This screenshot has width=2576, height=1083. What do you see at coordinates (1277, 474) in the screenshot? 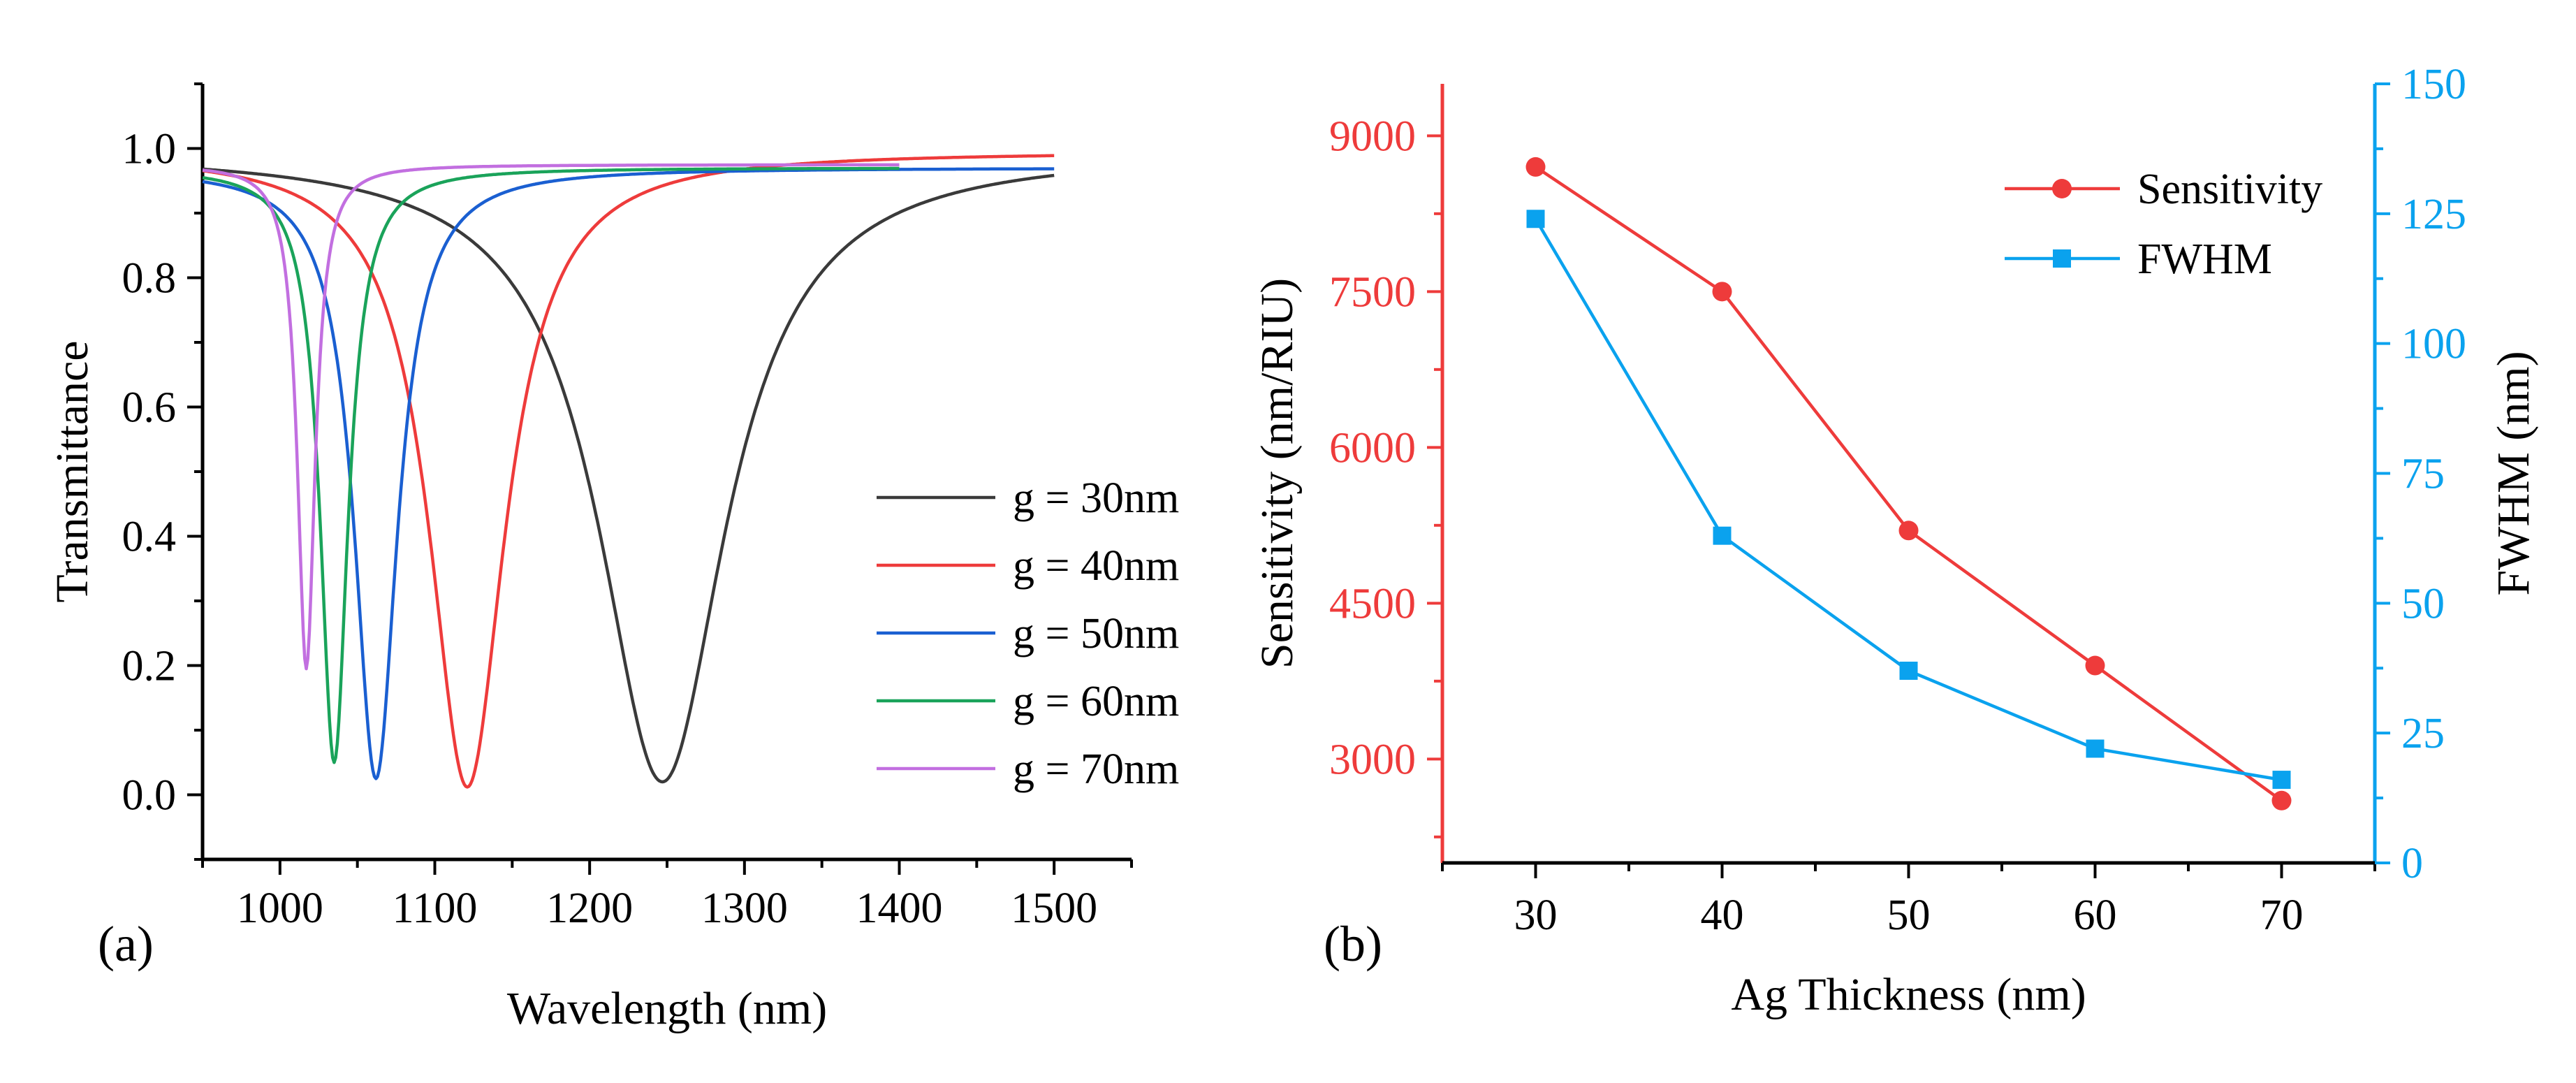
I see `left-y-axis-title: Sensitivity (nm/RIU)` at bounding box center [1277, 474].